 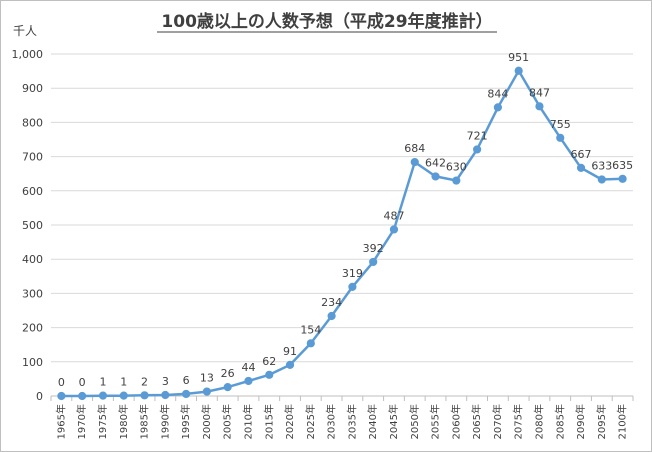 What do you see at coordinates (247, 421) in the screenshot?
I see `x-tick-label: 2010年` at bounding box center [247, 421].